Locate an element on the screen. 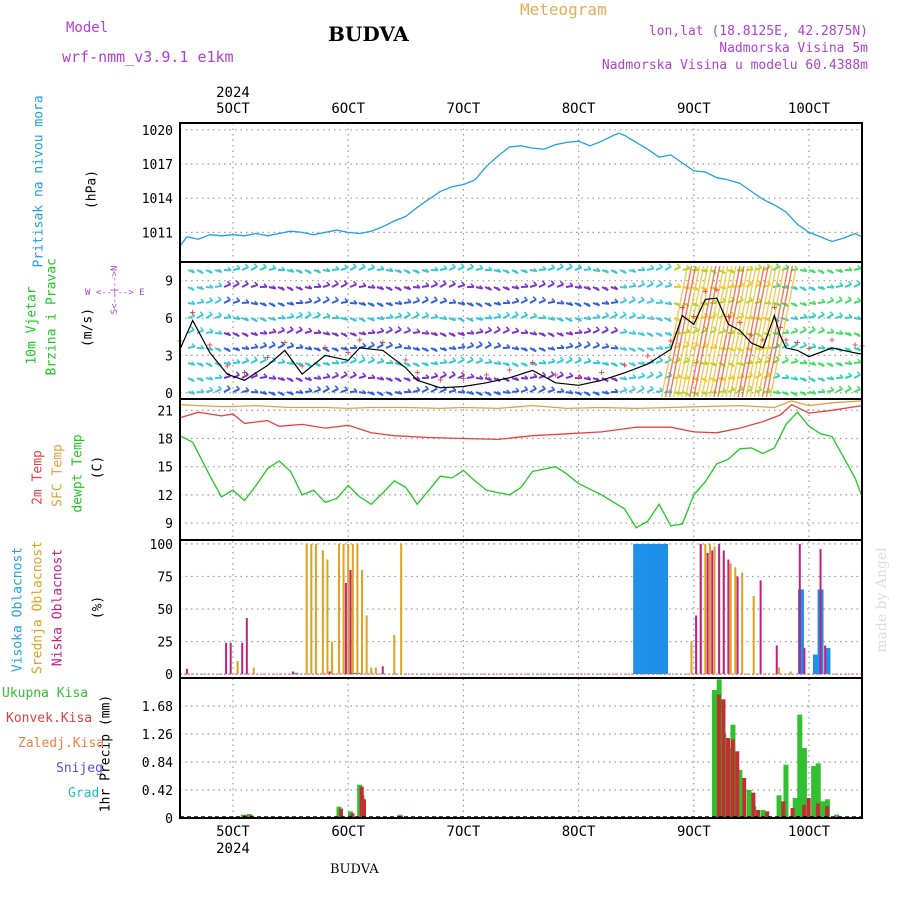 The height and width of the screenshot is (900, 900). model-elevation-text: Nadmorska Visina u modelu 60.4388m is located at coordinates (734, 65).